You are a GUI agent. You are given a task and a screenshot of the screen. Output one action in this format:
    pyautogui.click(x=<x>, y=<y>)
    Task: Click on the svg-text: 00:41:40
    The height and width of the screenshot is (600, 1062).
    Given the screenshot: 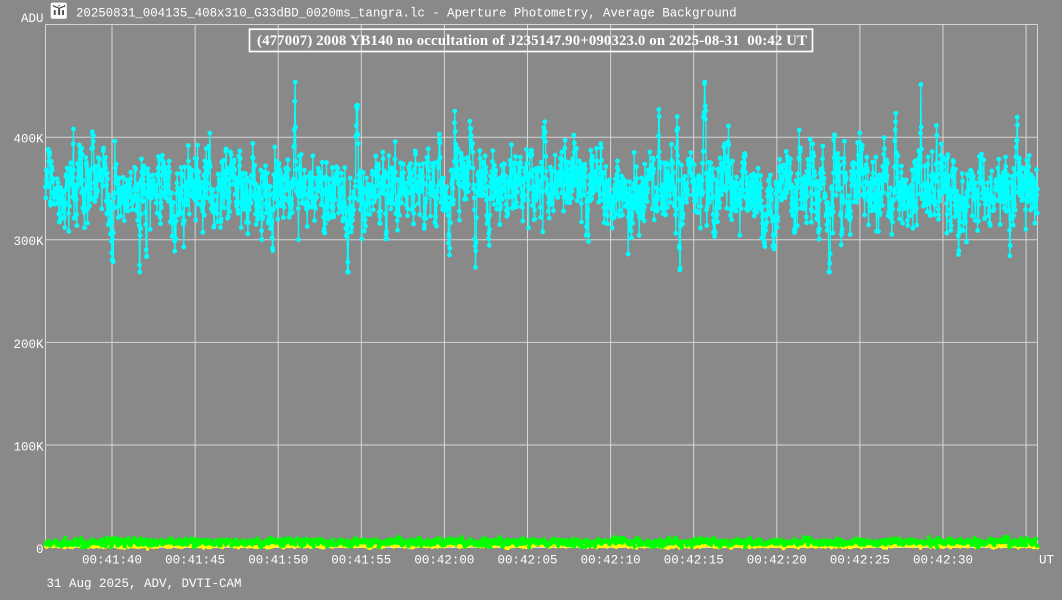 What is the action you would take?
    pyautogui.click(x=112, y=561)
    